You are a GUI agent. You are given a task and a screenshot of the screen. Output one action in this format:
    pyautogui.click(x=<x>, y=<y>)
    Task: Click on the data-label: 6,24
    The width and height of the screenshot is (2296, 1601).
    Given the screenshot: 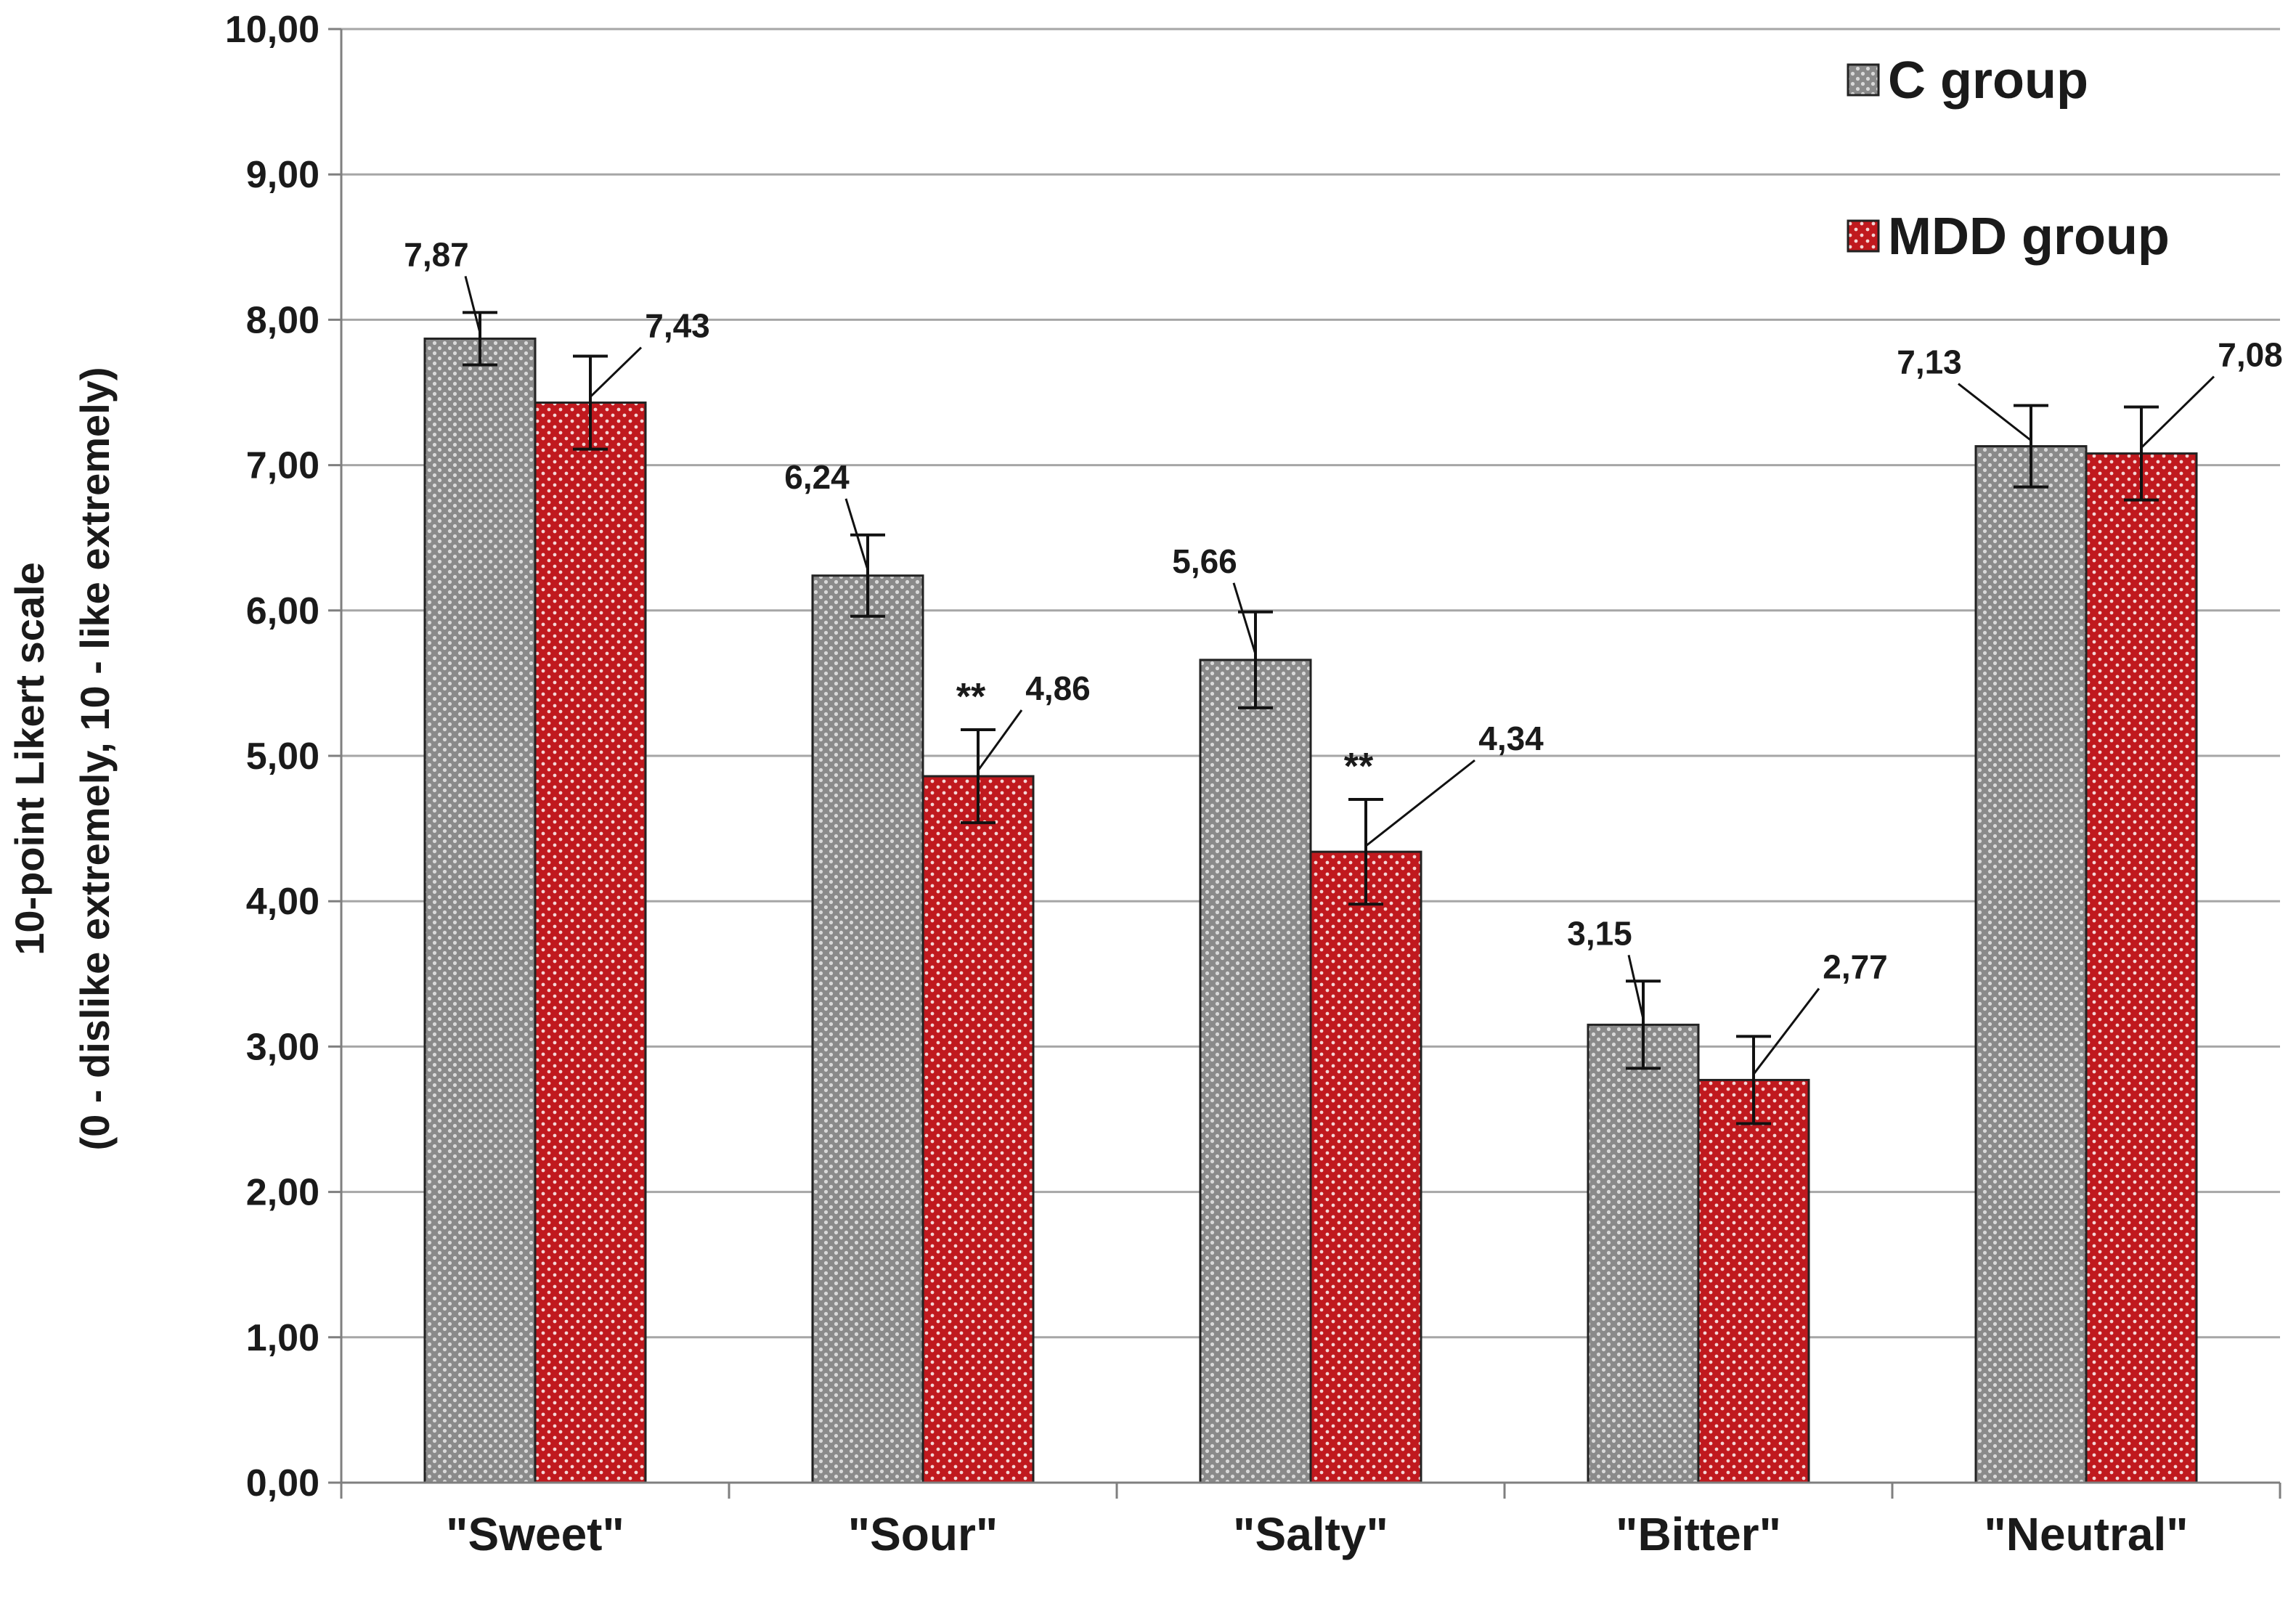 What is the action you would take?
    pyautogui.click(x=817, y=477)
    